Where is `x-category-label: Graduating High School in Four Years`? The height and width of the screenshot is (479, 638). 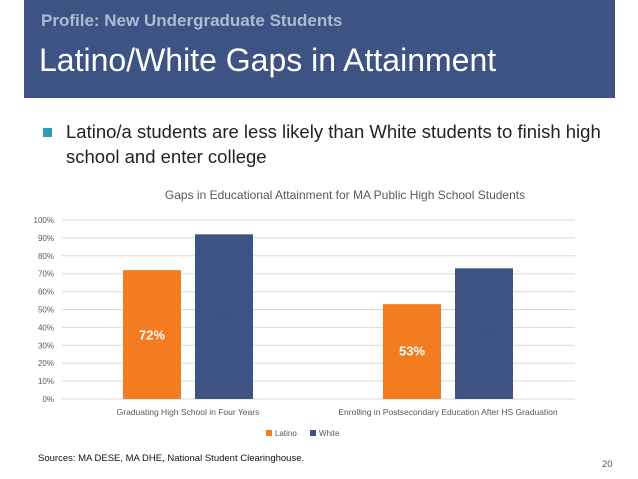
x-category-label: Graduating High School in Four Years is located at coordinates (188, 412).